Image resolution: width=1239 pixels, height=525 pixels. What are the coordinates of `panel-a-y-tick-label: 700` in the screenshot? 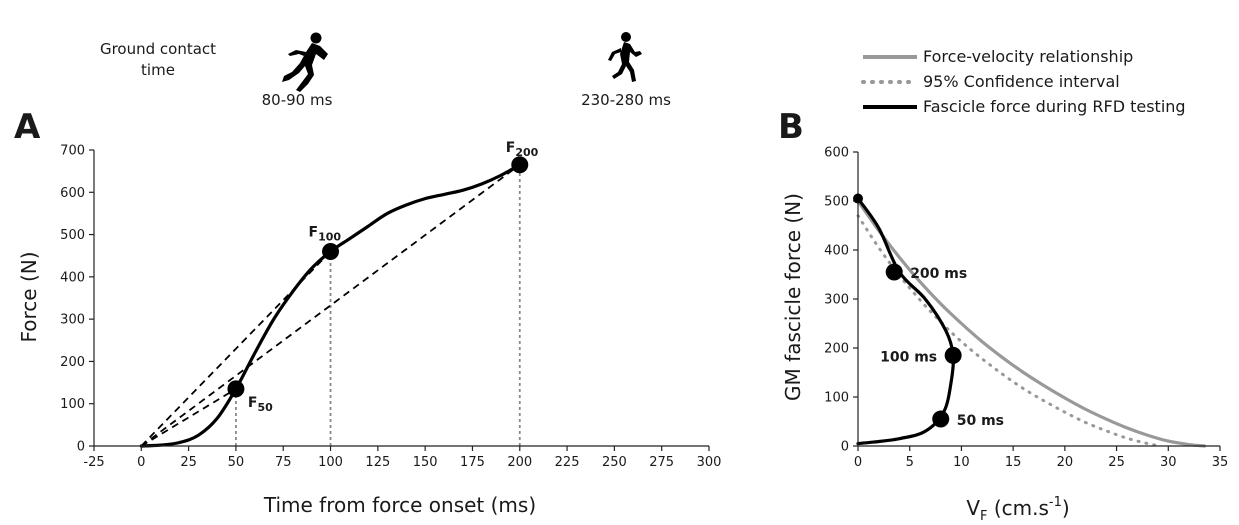 It's located at (72, 151).